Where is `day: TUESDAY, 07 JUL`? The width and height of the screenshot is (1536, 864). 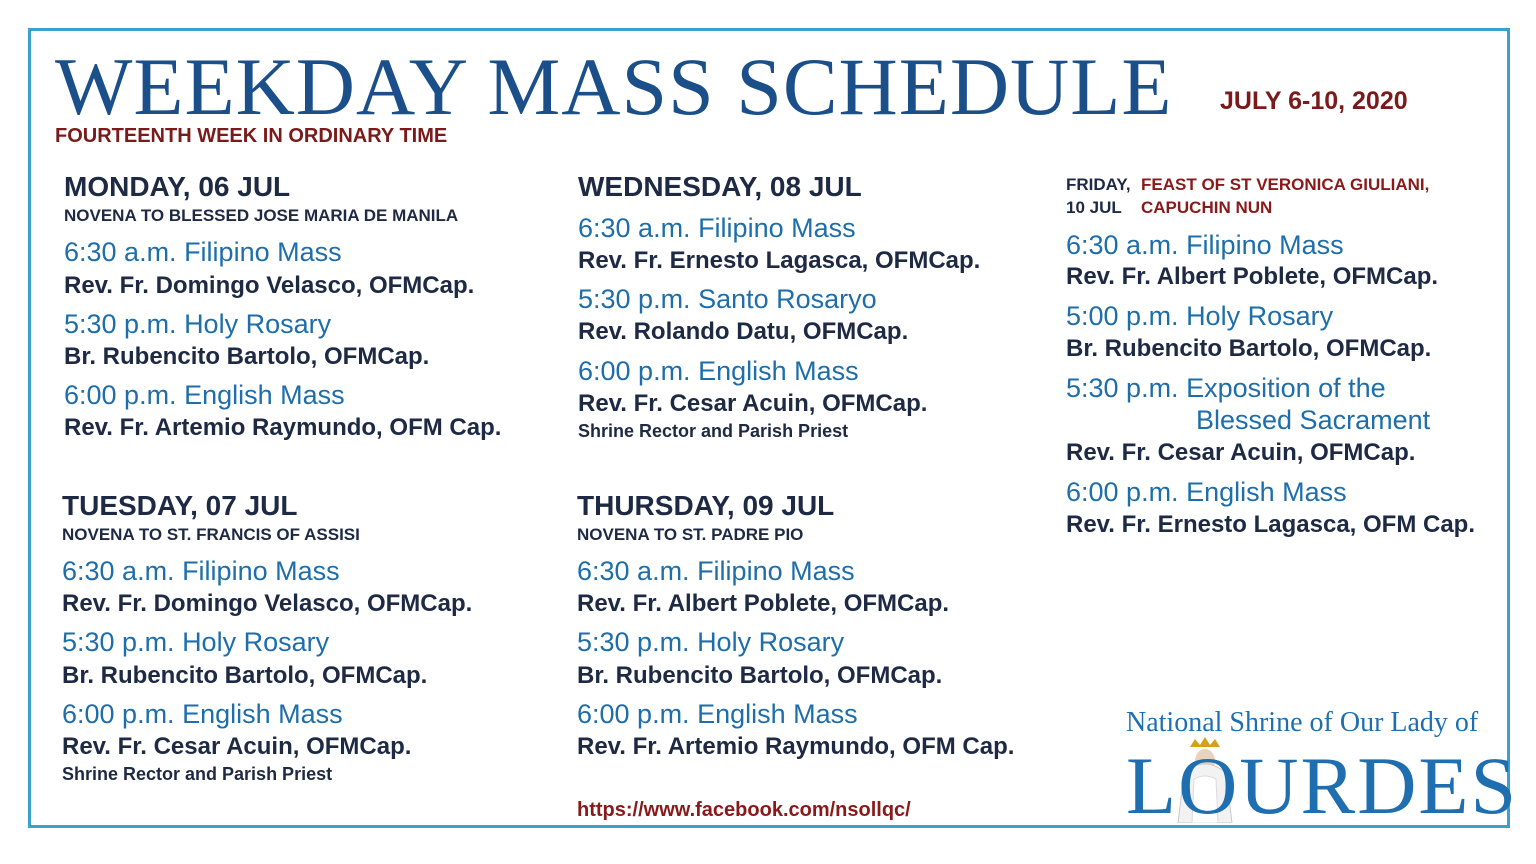 day: TUESDAY, 07 JUL is located at coordinates (180, 505).